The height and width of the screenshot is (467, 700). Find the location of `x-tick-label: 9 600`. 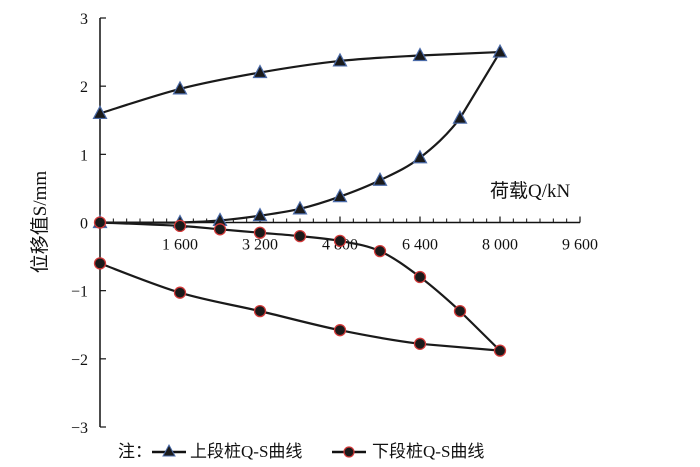

x-tick-label: 9 600 is located at coordinates (580, 245).